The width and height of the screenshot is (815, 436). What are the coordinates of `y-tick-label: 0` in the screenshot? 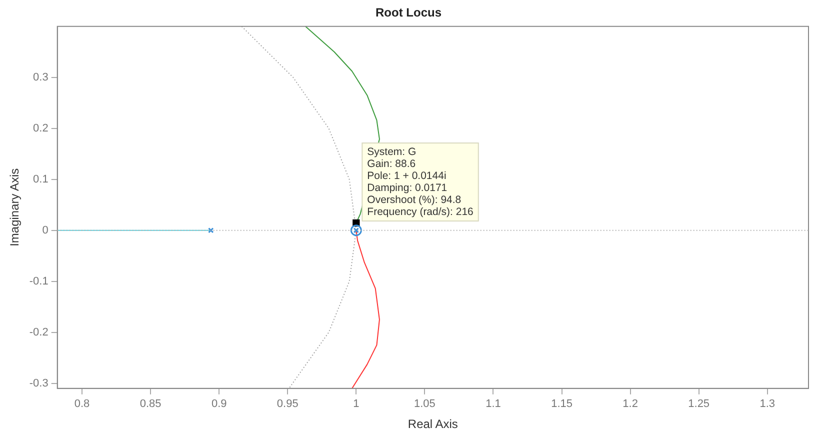 It's located at (45, 230).